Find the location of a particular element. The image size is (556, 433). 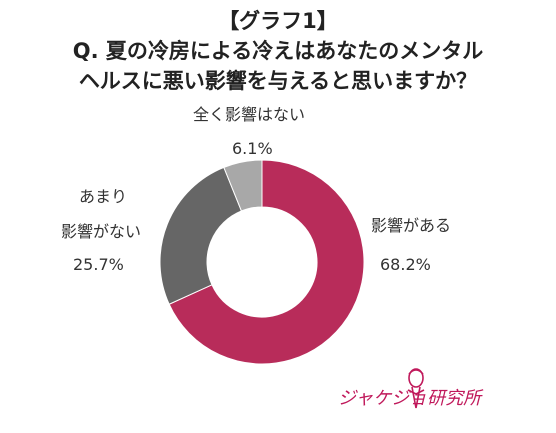

slice-value-affected: 68.2% is located at coordinates (405, 264).